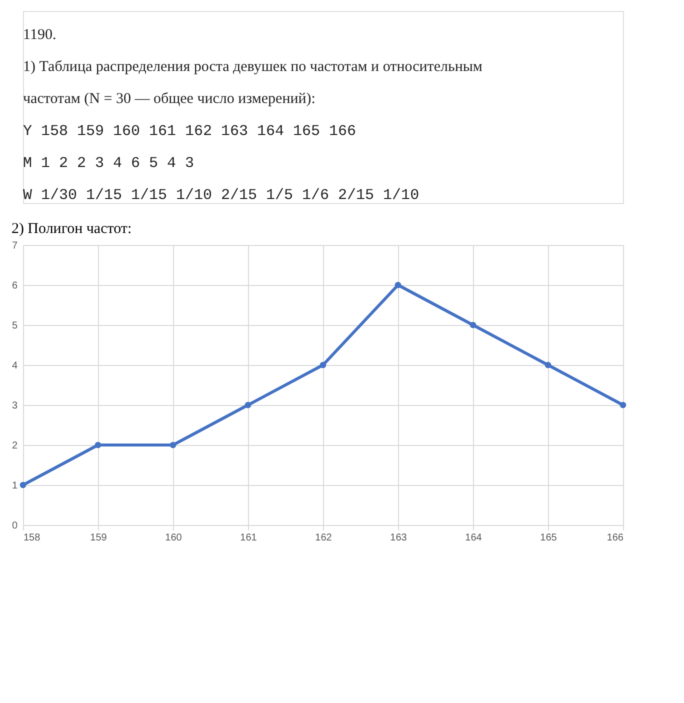  Describe the element at coordinates (15, 406) in the screenshot. I see `y-tick-label: 3` at that location.